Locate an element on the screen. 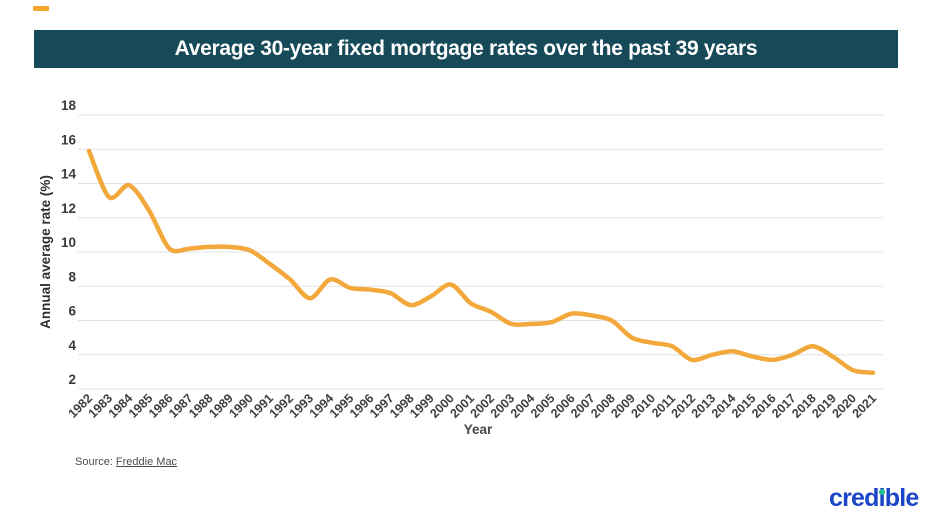 The image size is (932, 524). x-tick-2021: 2021 is located at coordinates (865, 406).